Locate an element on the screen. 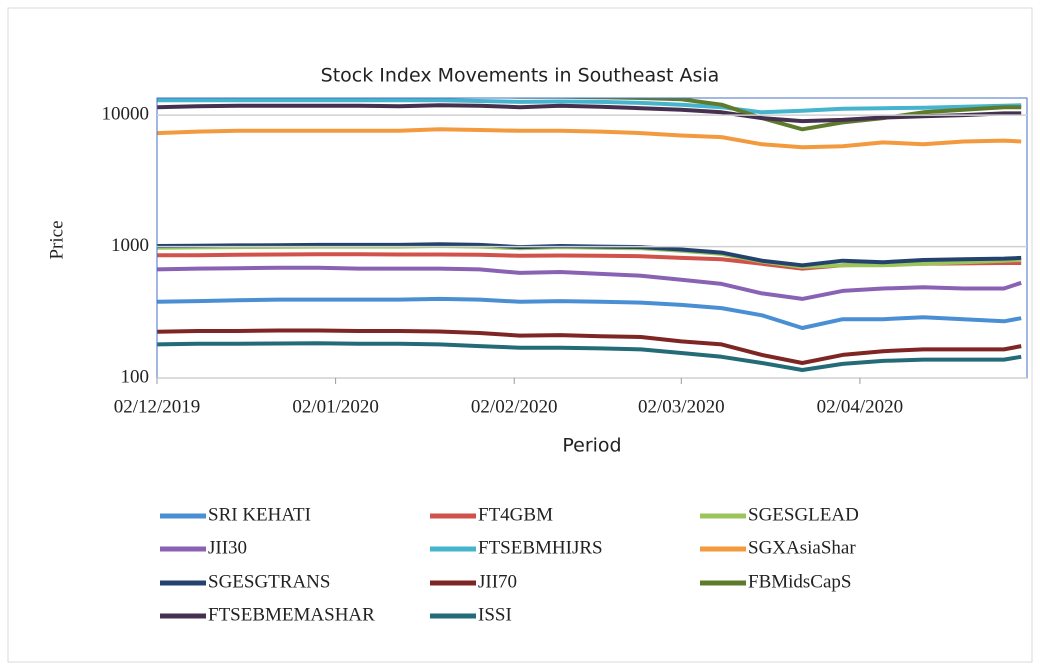  legend-label: FBMidsCapS is located at coordinates (799, 581).